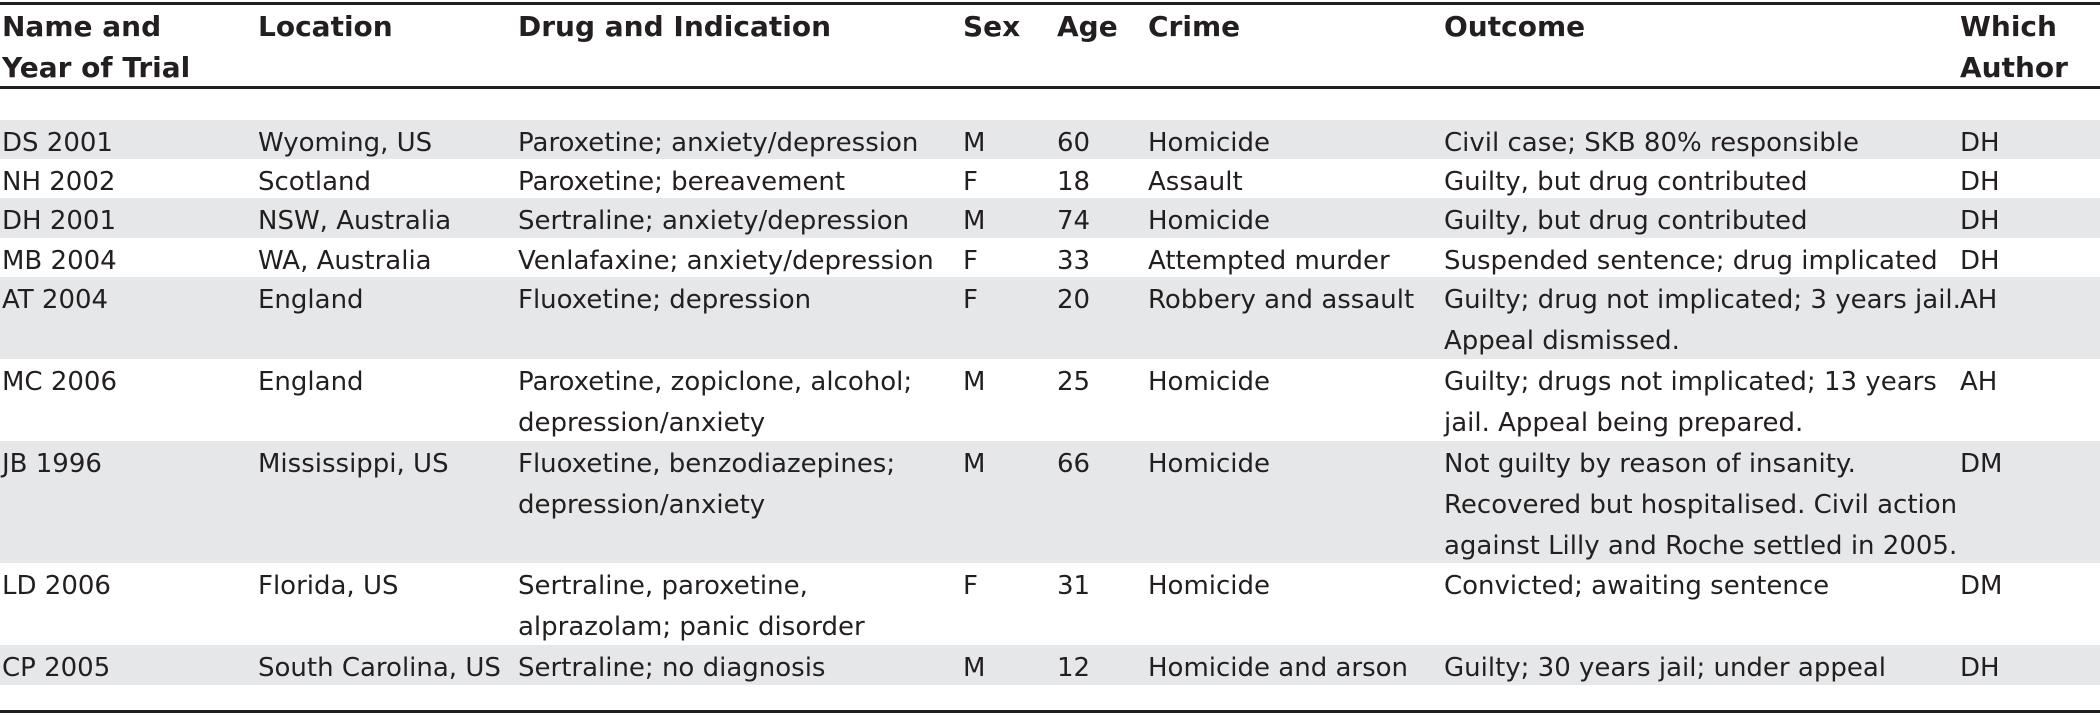 Image resolution: width=2100 pixels, height=716 pixels. Describe the element at coordinates (1278, 668) in the screenshot. I see `cell-crime: Homicide and arson` at that location.